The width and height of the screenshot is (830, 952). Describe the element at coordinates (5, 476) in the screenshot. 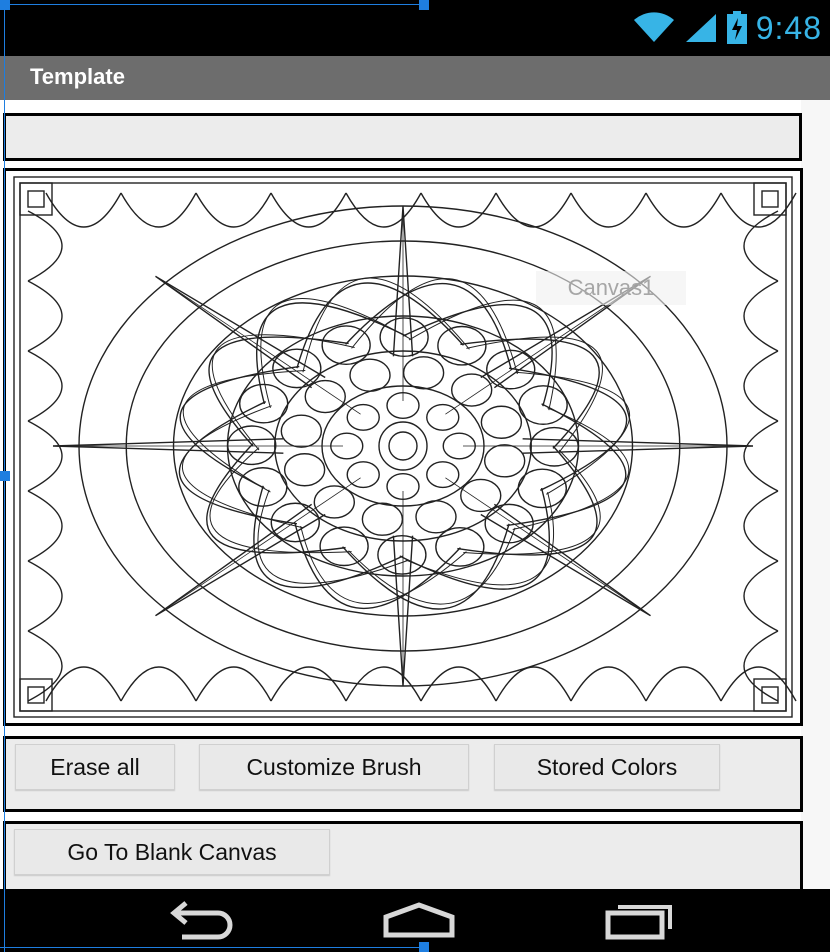

I see `selection-handle-middle-left` at that location.